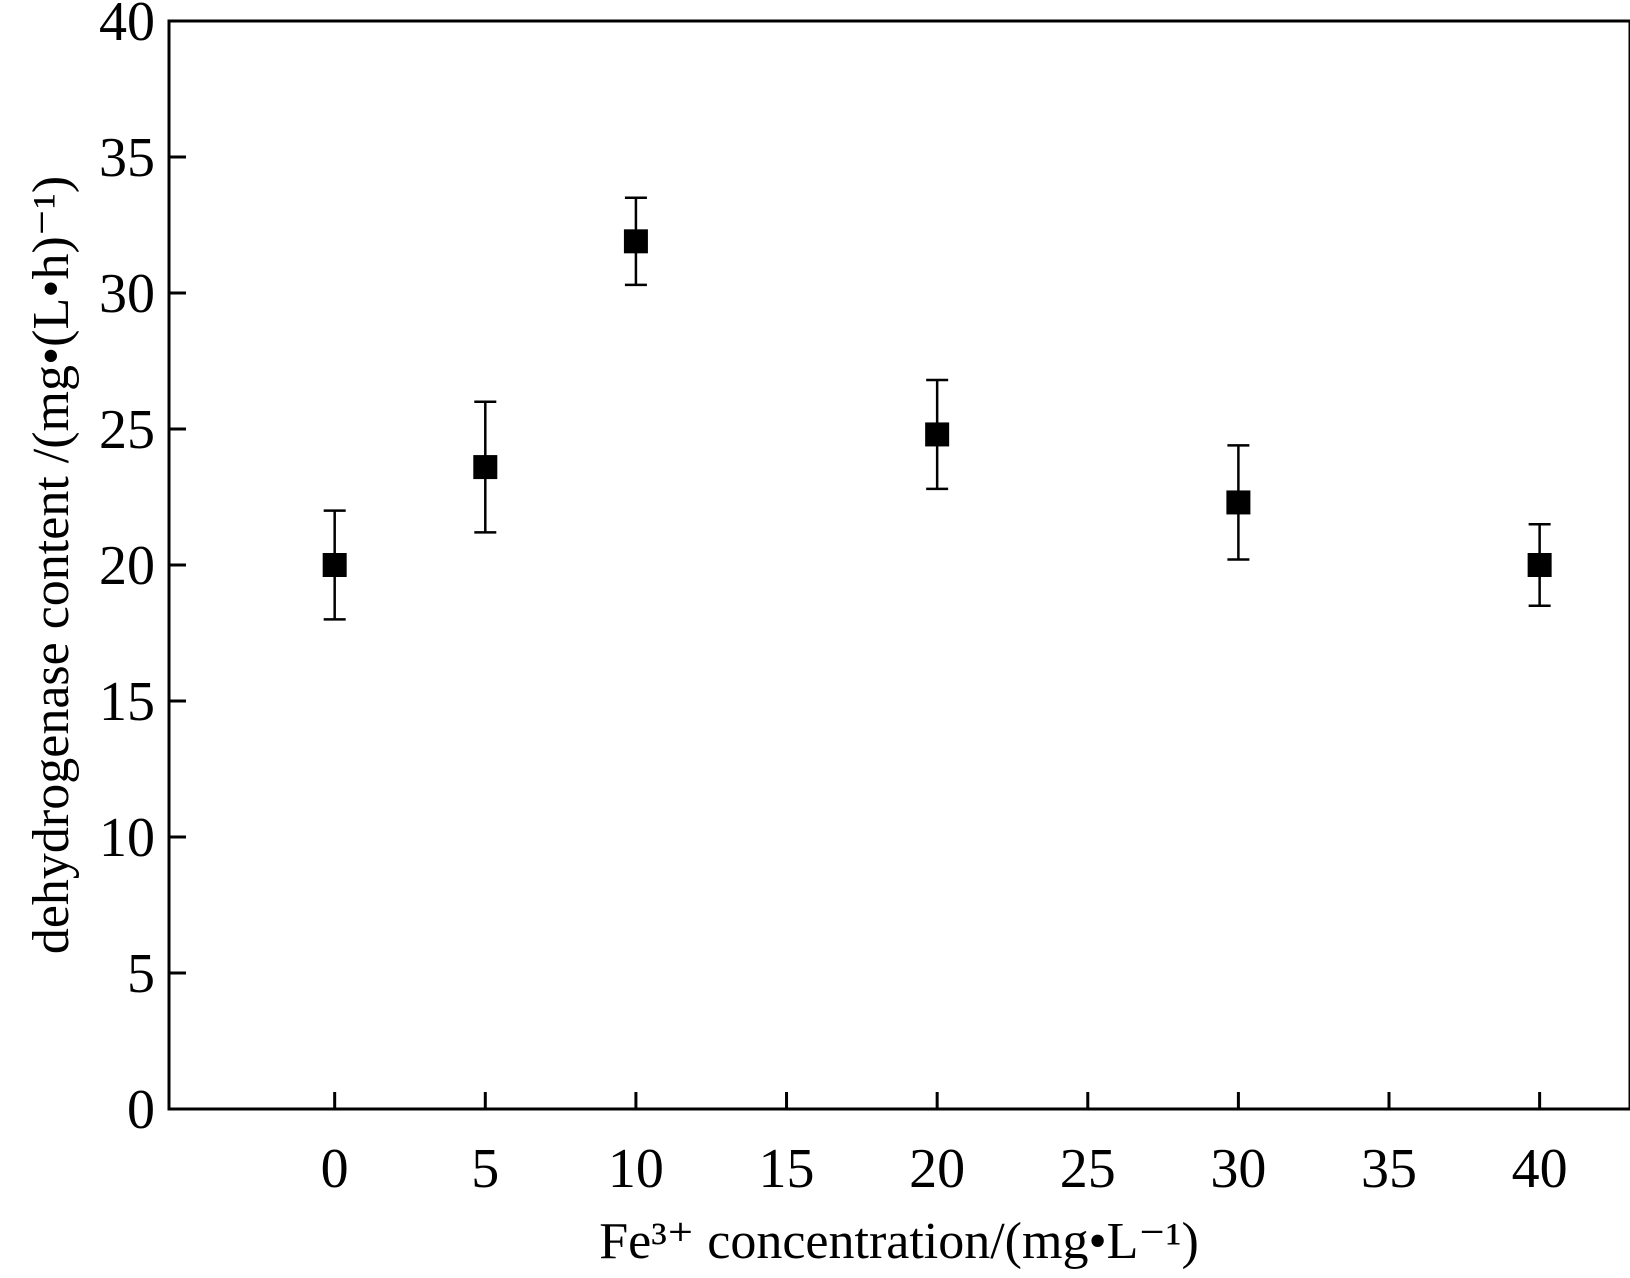  Describe the element at coordinates (127, 26) in the screenshot. I see `y-tick-label: 40` at that location.